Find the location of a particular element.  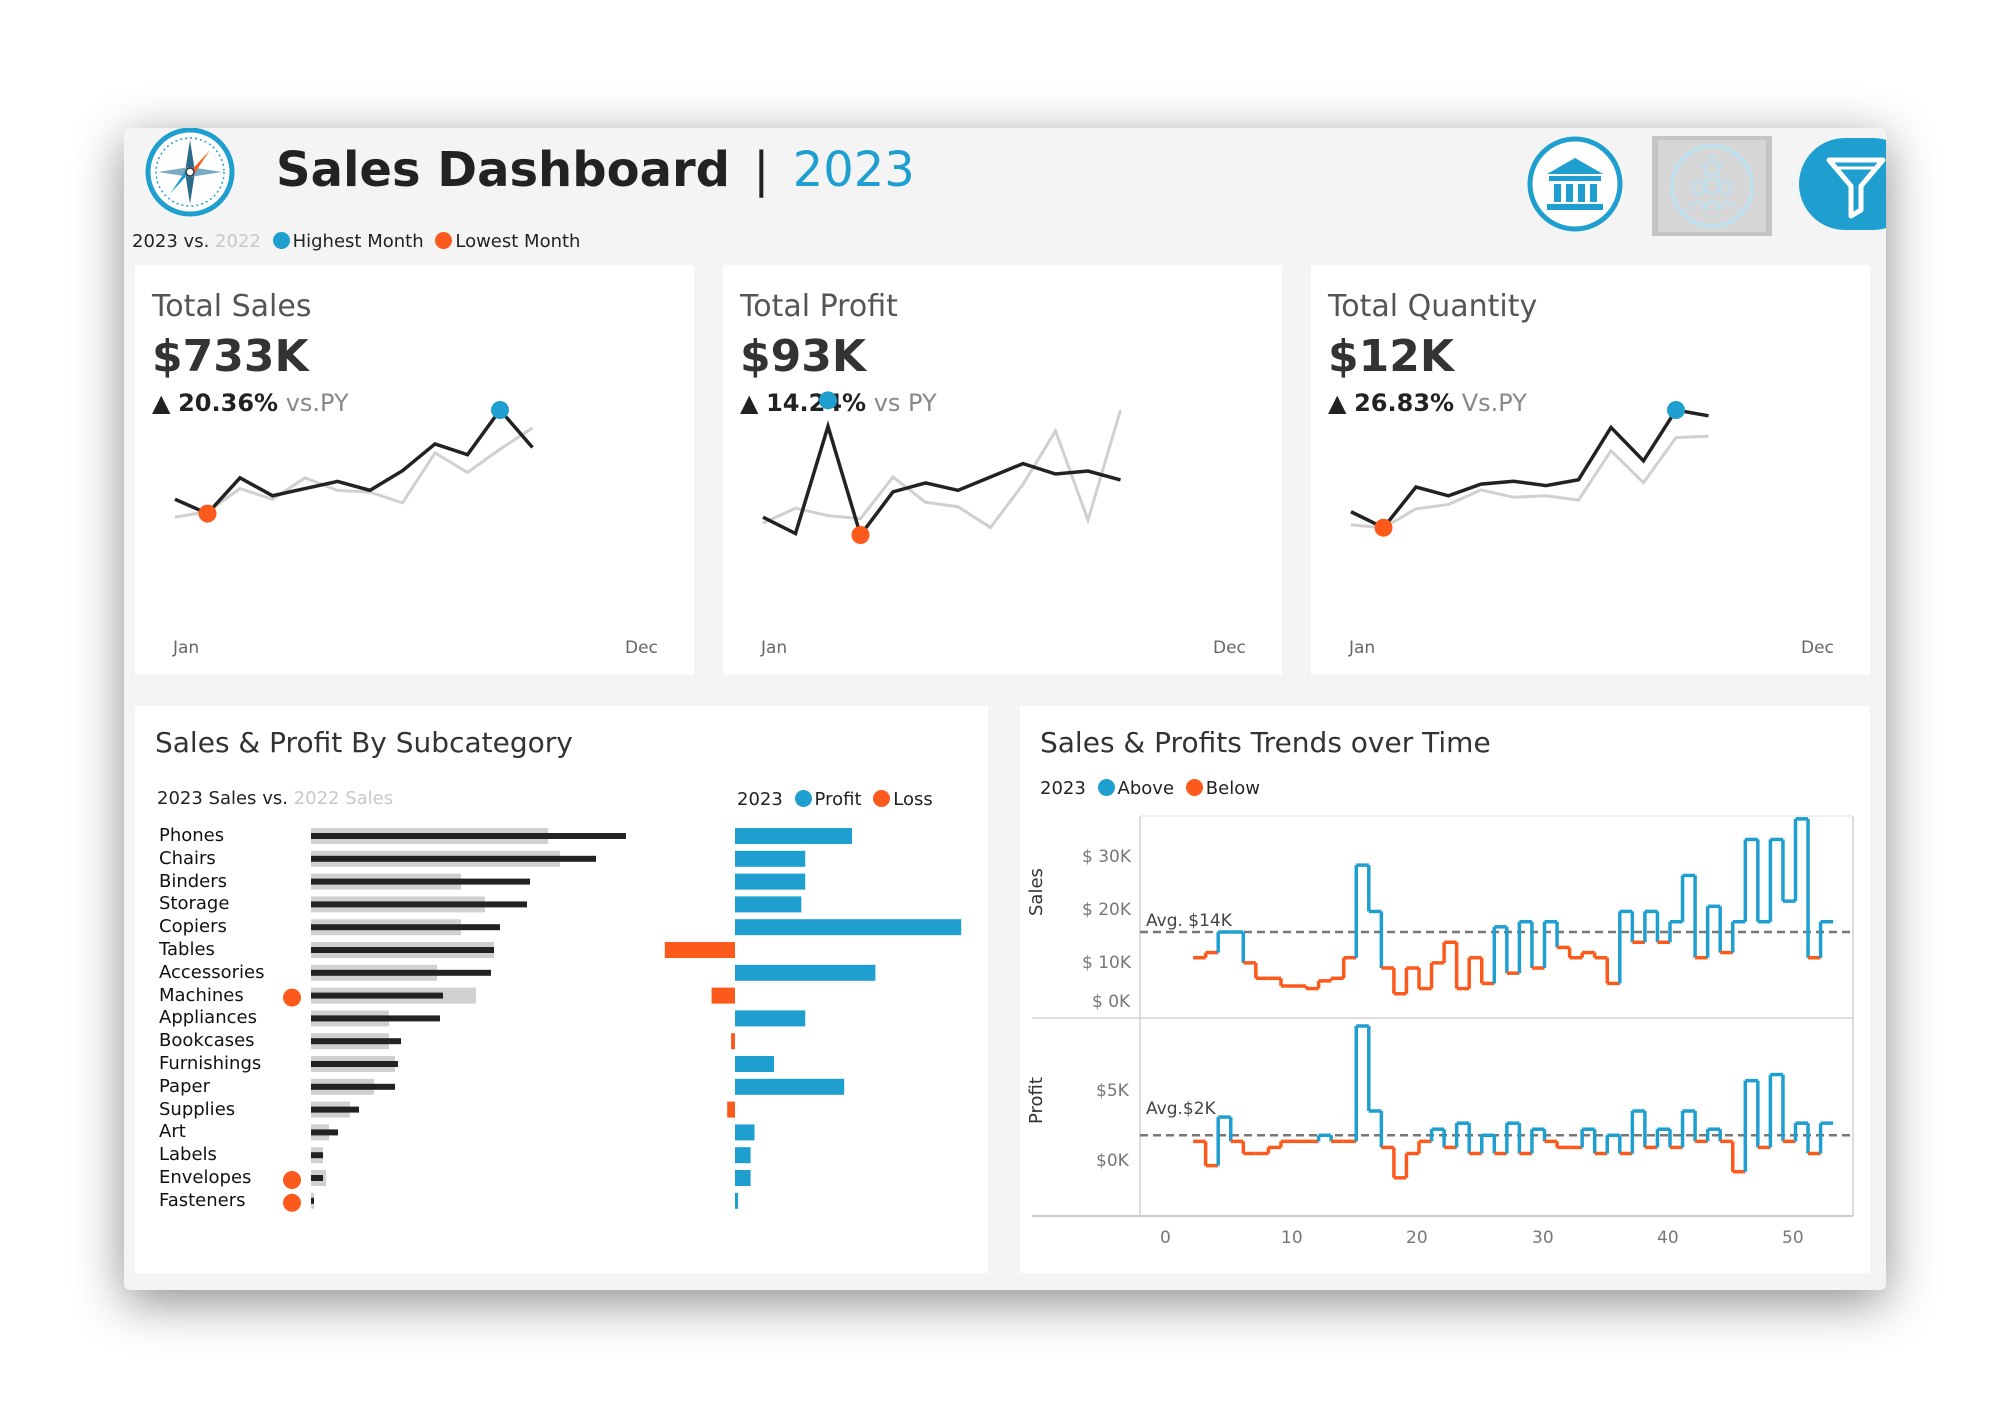

kpi-card-profit: Total Profit $93K ▲ 14.24% vs PY Jan Dec is located at coordinates (1002, 470).